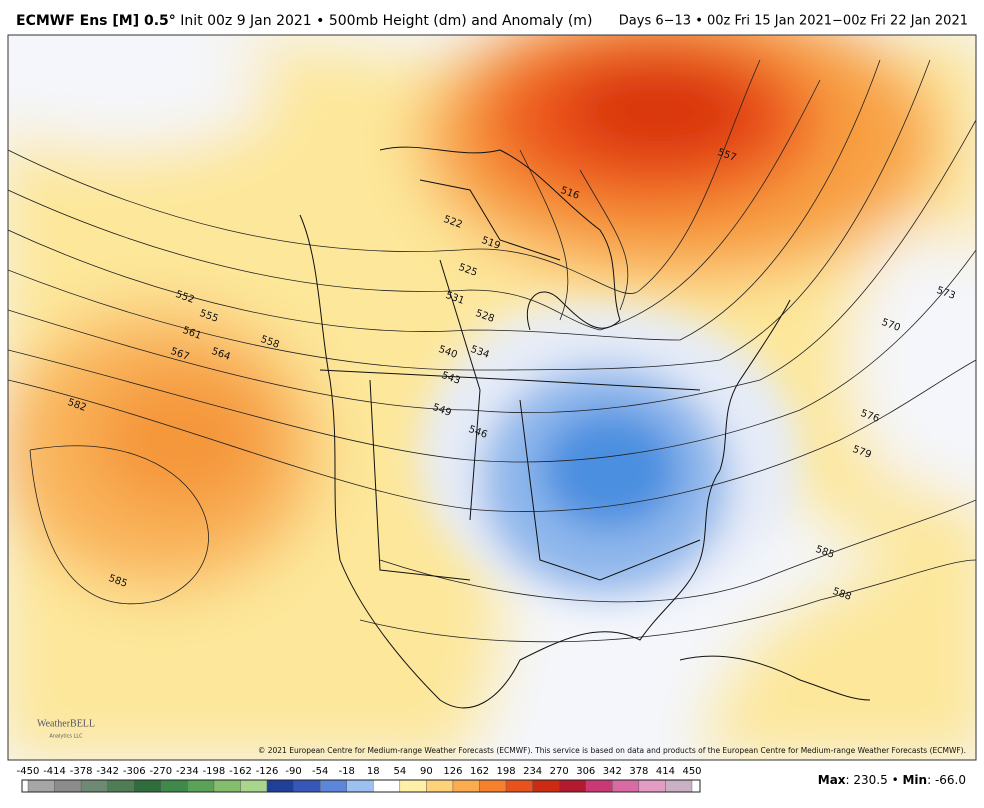 The image size is (984, 808). Describe the element at coordinates (691, 771) in the screenshot. I see `colorbar-tick-label: 450` at that location.